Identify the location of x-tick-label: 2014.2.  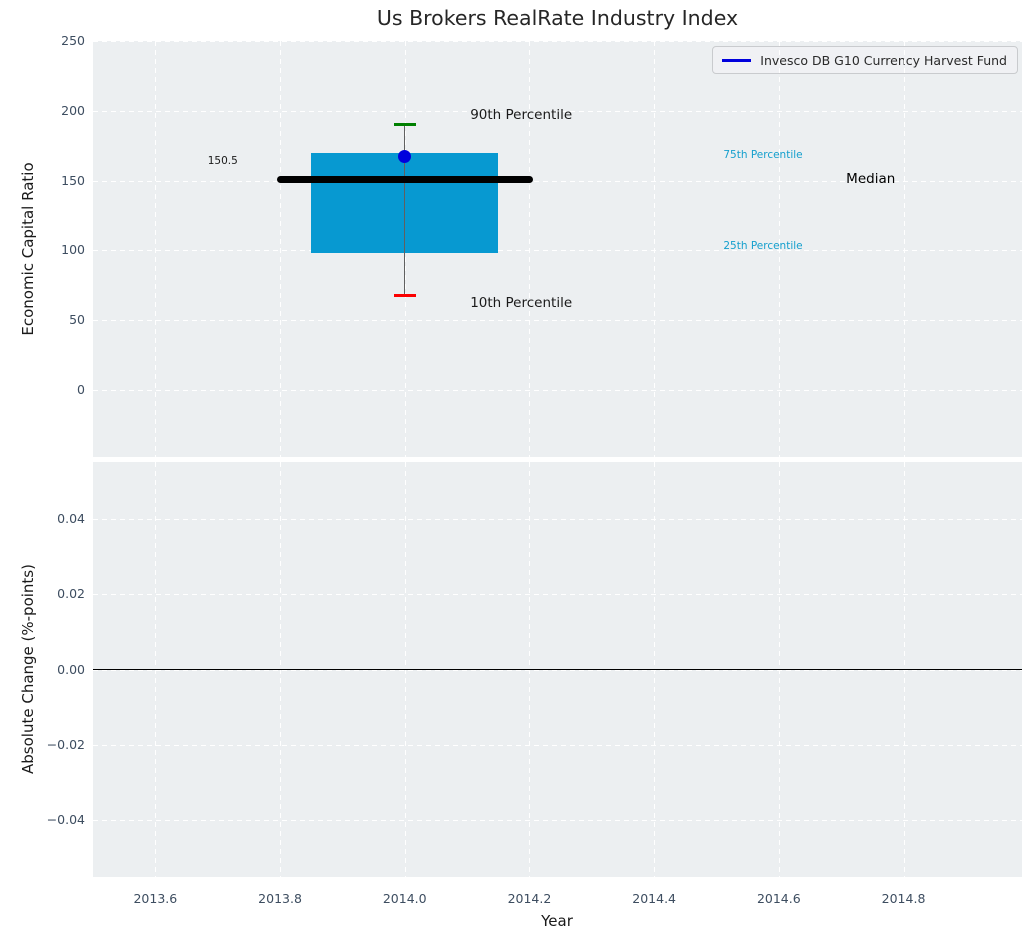
(529, 898).